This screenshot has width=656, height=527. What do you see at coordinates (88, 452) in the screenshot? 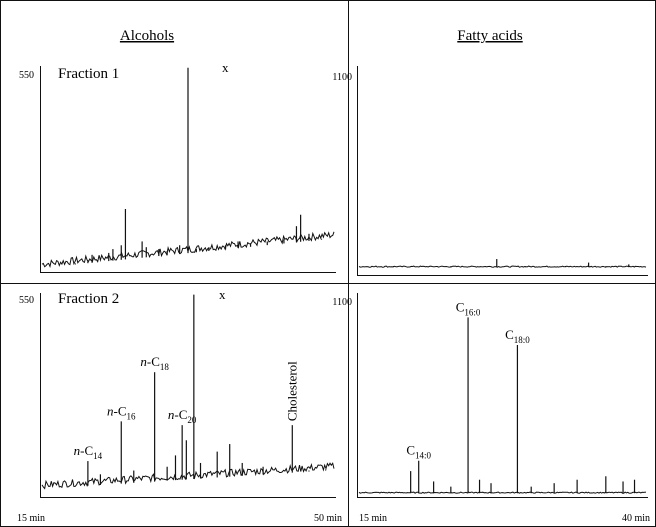
I see `peak-label-nc14: n-C14` at bounding box center [88, 452].